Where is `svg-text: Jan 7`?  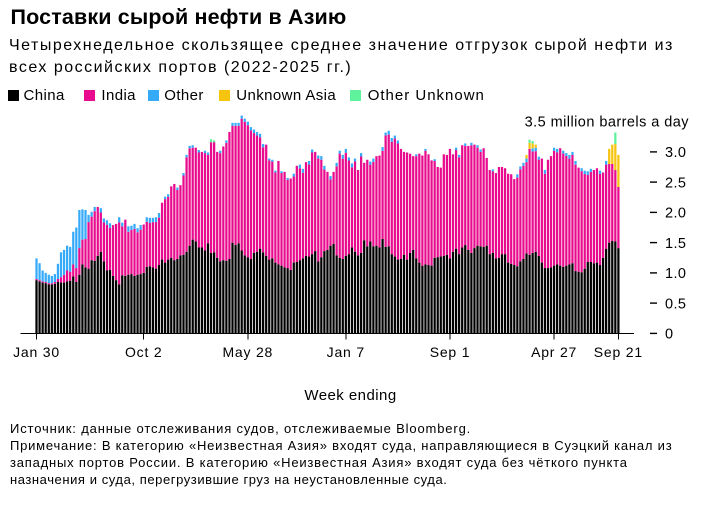
svg-text: Jan 7 is located at coordinates (346, 352).